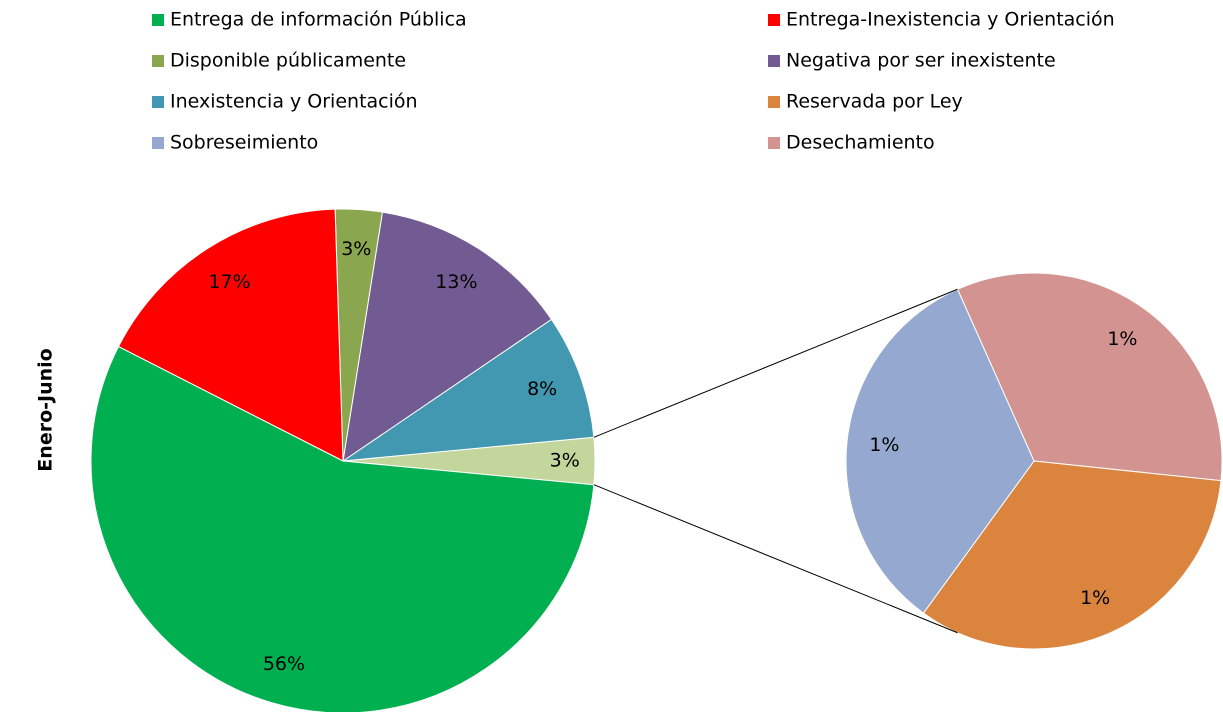  What do you see at coordinates (860, 143) in the screenshot?
I see `legend-label: Desechamiento` at bounding box center [860, 143].